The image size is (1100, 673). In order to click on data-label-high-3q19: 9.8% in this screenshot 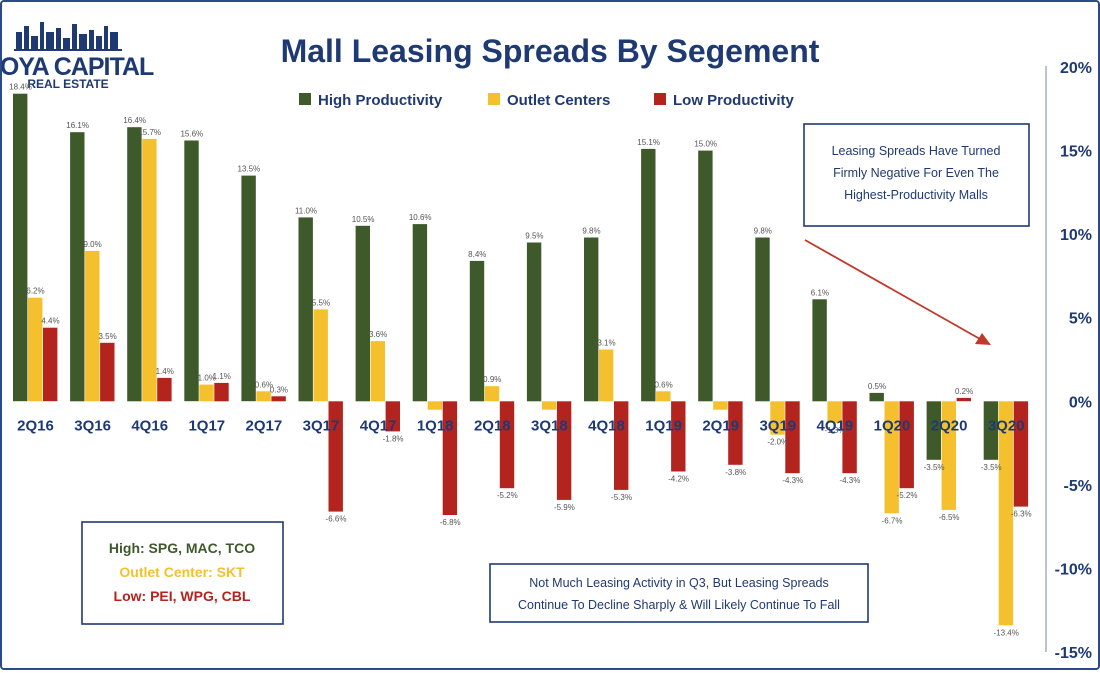, I will do `click(763, 231)`.